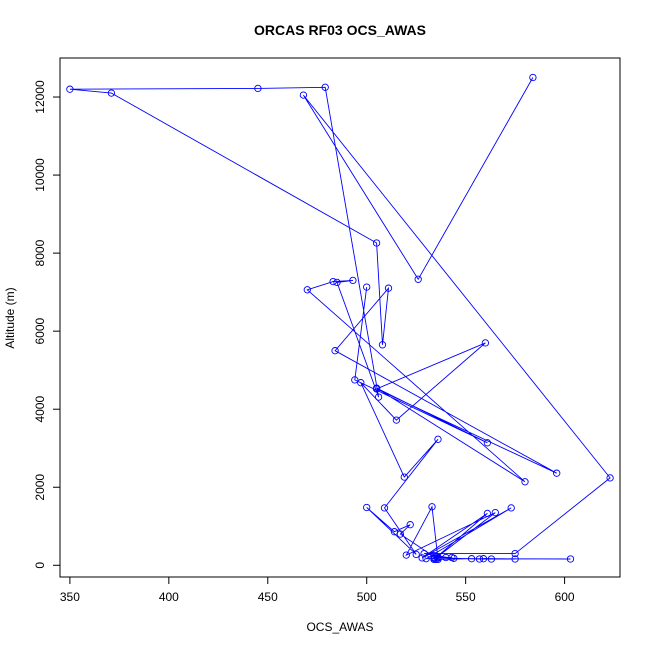 The height and width of the screenshot is (650, 650). I want to click on x-tick-label: 400, so click(169, 597).